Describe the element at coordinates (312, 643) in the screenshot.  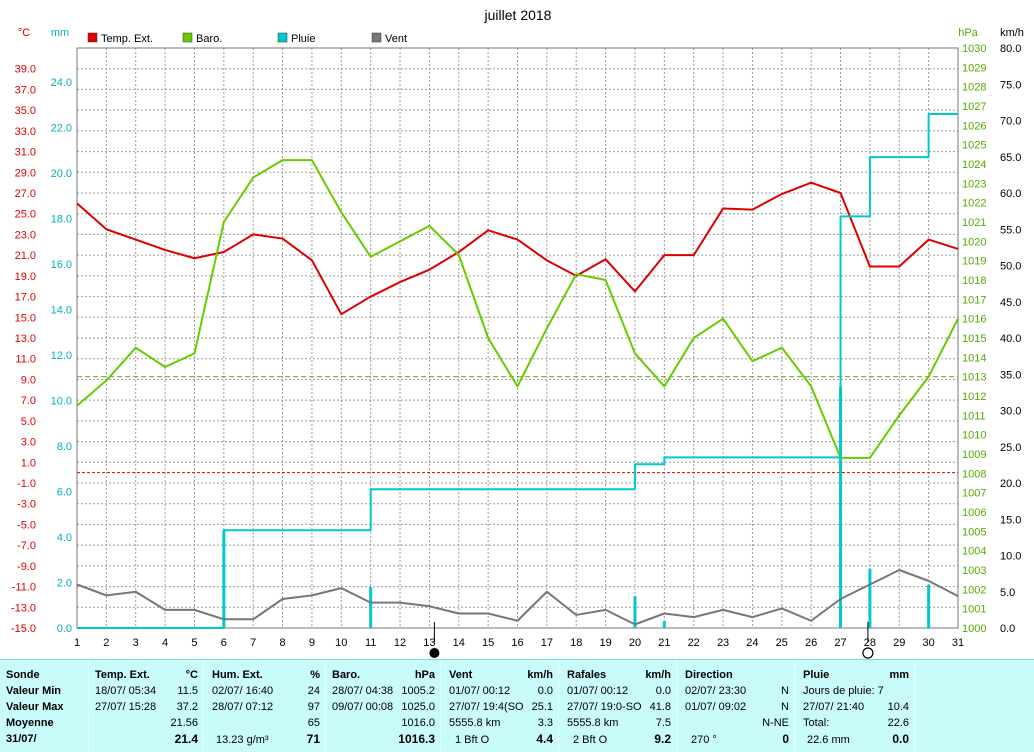
I see `x-tick-label: 9` at that location.